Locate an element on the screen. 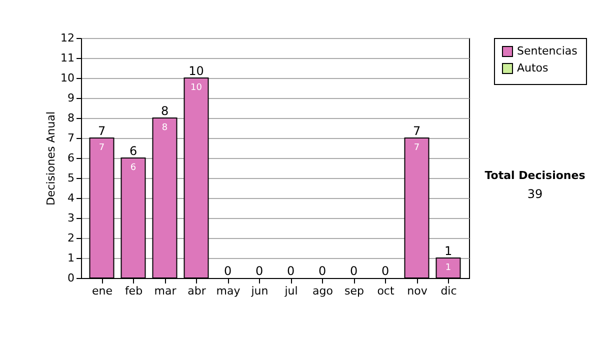 This screenshot has height=340, width=600. x-tick-label: nov is located at coordinates (417, 291).